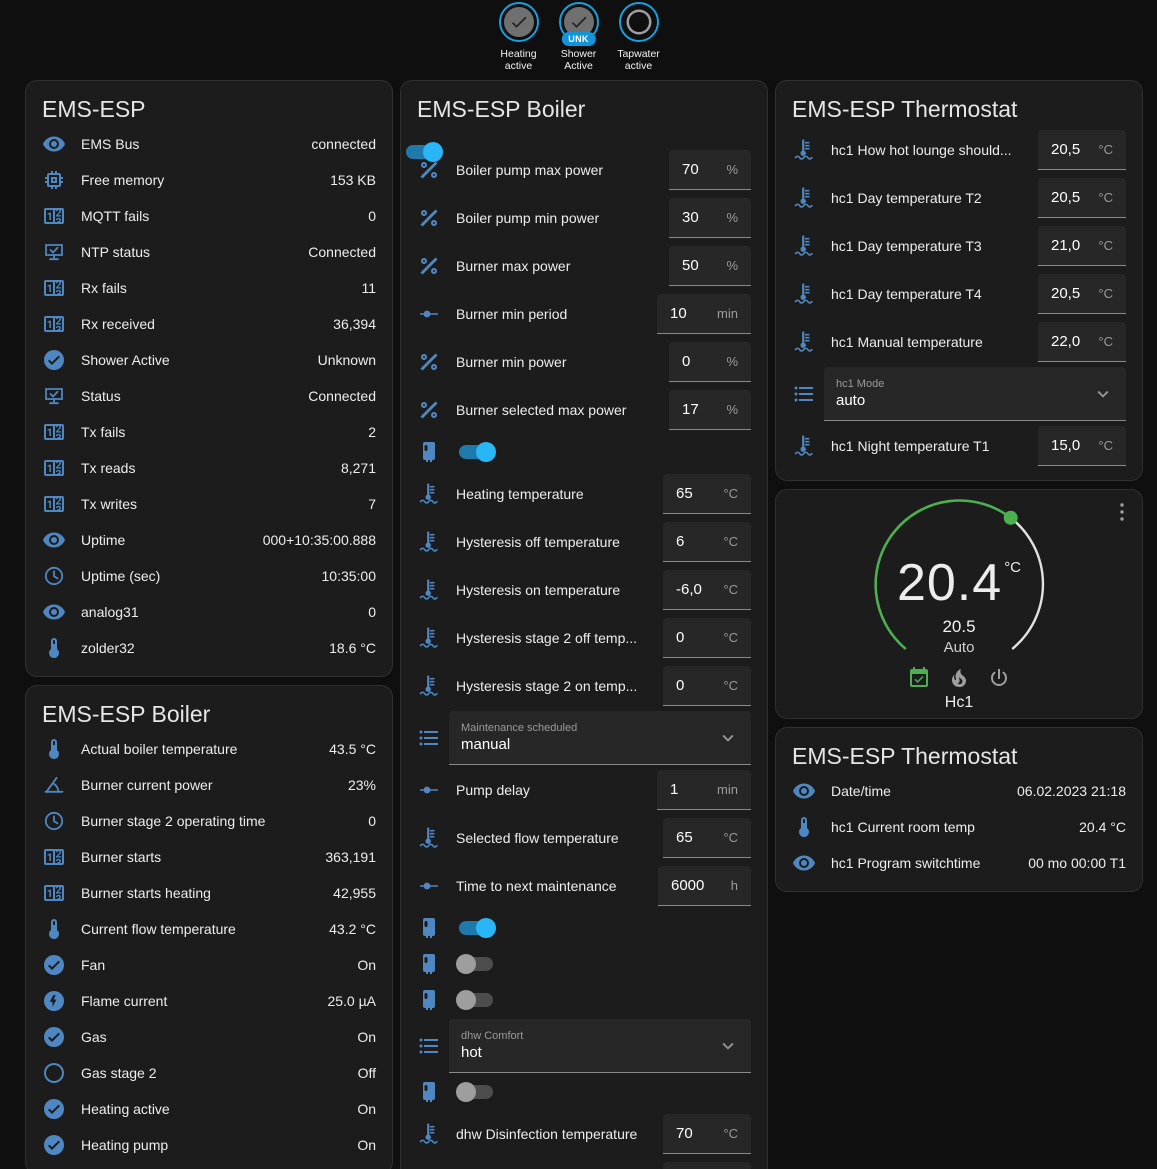 The height and width of the screenshot is (1169, 1157). What do you see at coordinates (584, 1134) in the screenshot?
I see `entity-row: dhw Disinfection temperature 70 °C` at bounding box center [584, 1134].